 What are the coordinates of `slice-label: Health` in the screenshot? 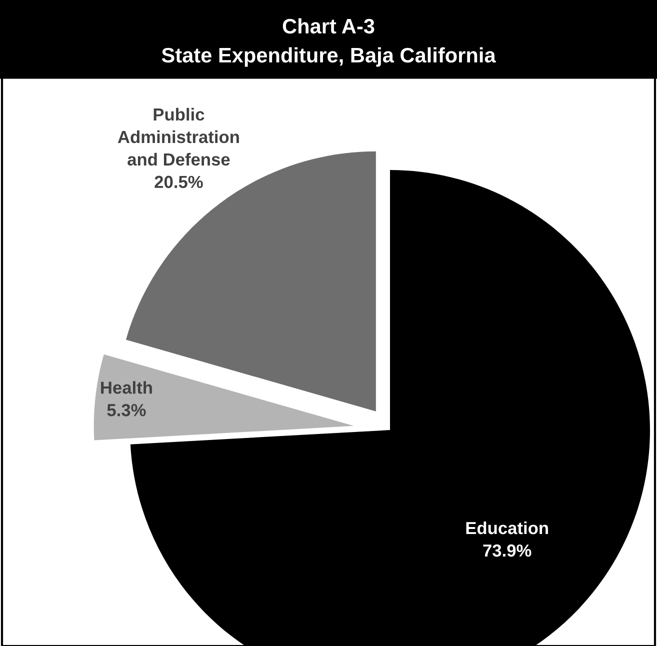 It's located at (126, 387).